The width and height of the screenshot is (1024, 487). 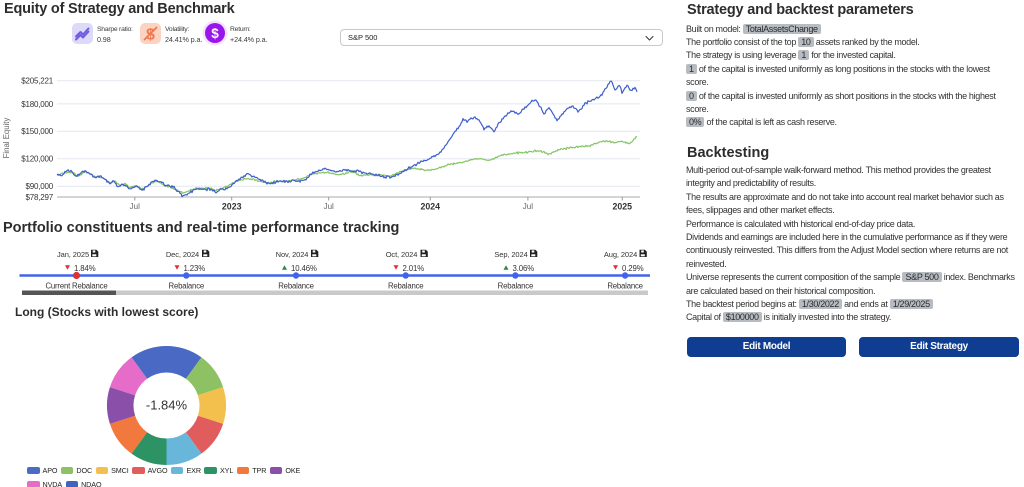 What do you see at coordinates (620, 254) in the screenshot?
I see `svg-text: Aug, 2024` at bounding box center [620, 254].